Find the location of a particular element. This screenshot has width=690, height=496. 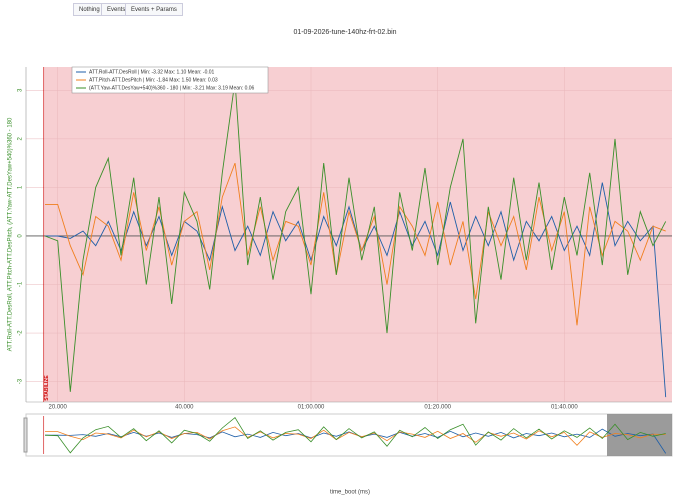

legend is located at coordinates (170, 80).